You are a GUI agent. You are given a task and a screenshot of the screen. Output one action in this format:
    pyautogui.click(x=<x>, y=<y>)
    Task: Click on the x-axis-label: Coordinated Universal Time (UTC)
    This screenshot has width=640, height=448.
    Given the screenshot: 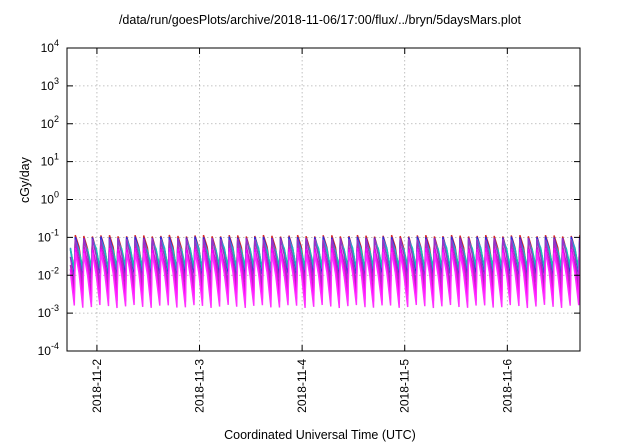 What is the action you would take?
    pyautogui.click(x=320, y=435)
    